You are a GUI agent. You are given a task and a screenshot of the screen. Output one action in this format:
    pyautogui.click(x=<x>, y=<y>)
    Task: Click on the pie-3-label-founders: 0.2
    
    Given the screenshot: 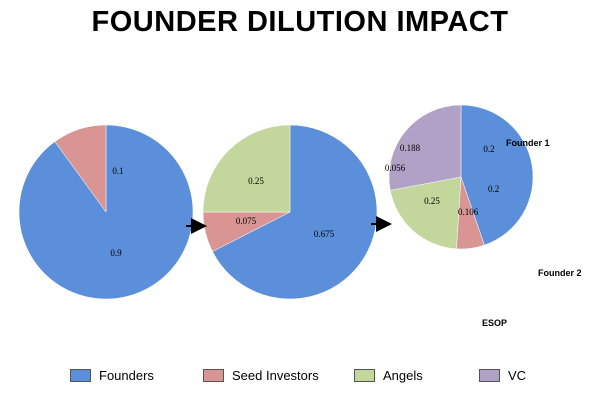 What is the action you would take?
    pyautogui.click(x=488, y=149)
    